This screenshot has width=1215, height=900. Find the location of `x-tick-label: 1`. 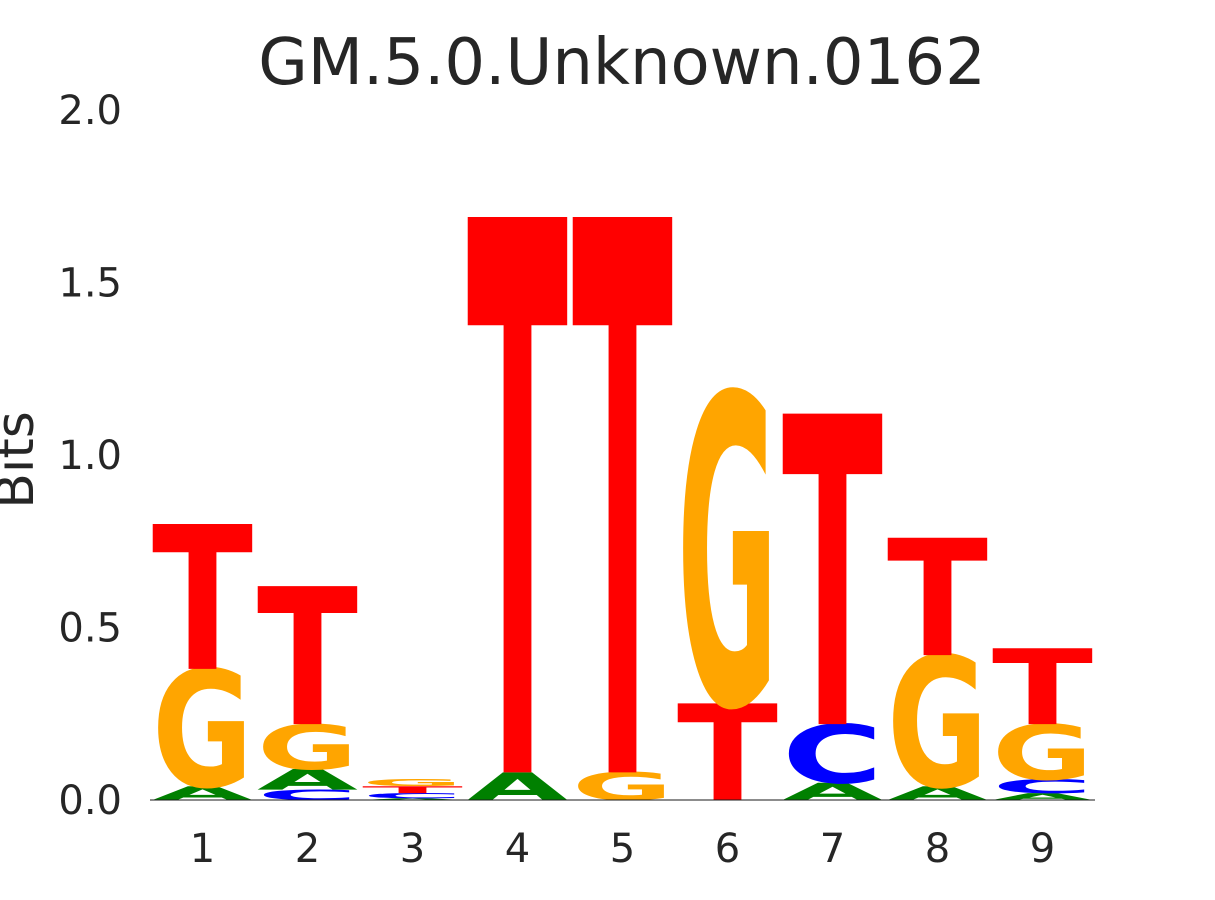

x-tick-label: 1 is located at coordinates (202, 849).